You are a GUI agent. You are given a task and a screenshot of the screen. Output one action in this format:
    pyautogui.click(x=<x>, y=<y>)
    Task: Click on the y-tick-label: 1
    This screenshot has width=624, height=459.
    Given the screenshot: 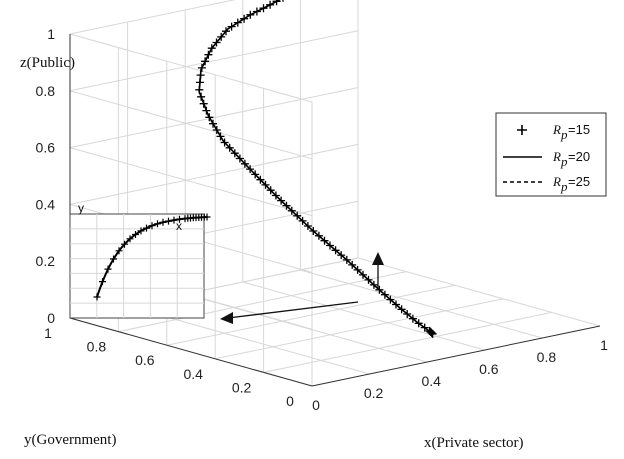 What is the action you would take?
    pyautogui.click(x=48, y=333)
    